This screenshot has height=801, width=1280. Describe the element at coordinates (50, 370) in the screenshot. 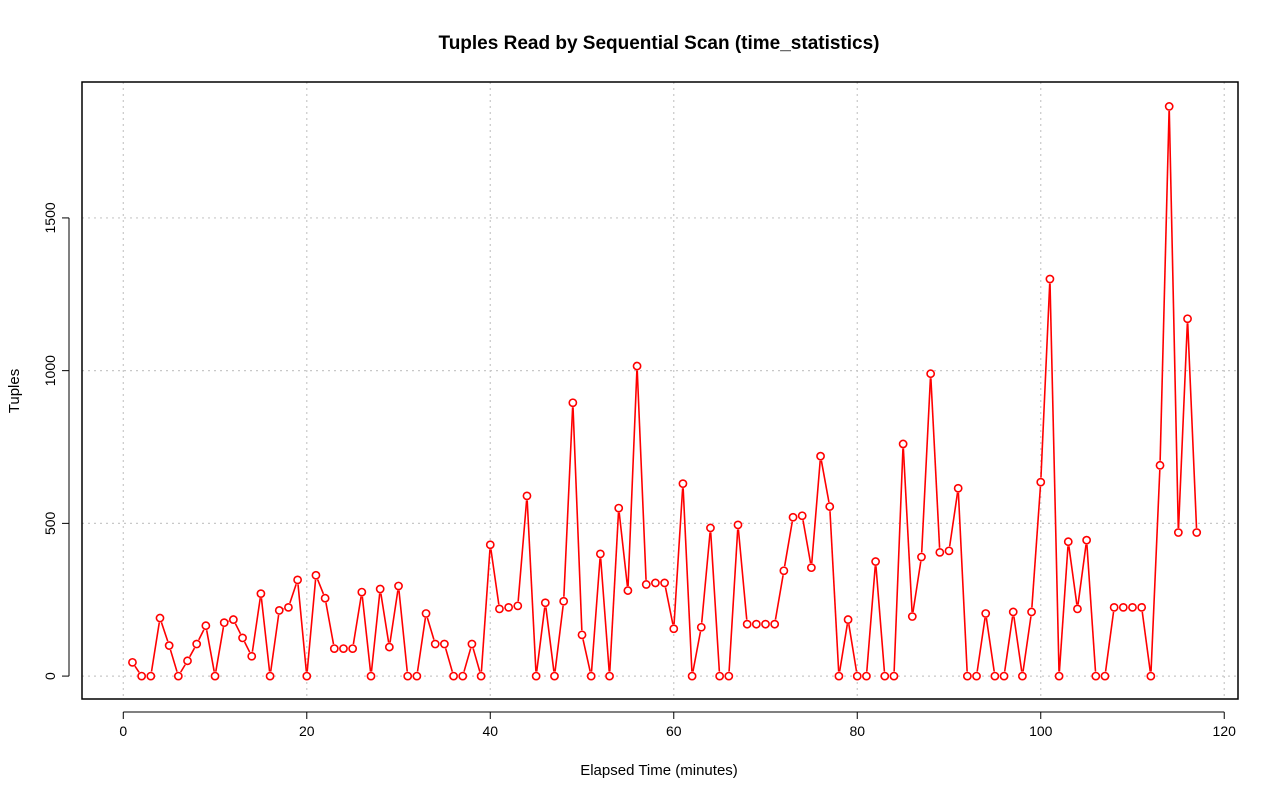

I see `y-tick-label: 1000` at that location.